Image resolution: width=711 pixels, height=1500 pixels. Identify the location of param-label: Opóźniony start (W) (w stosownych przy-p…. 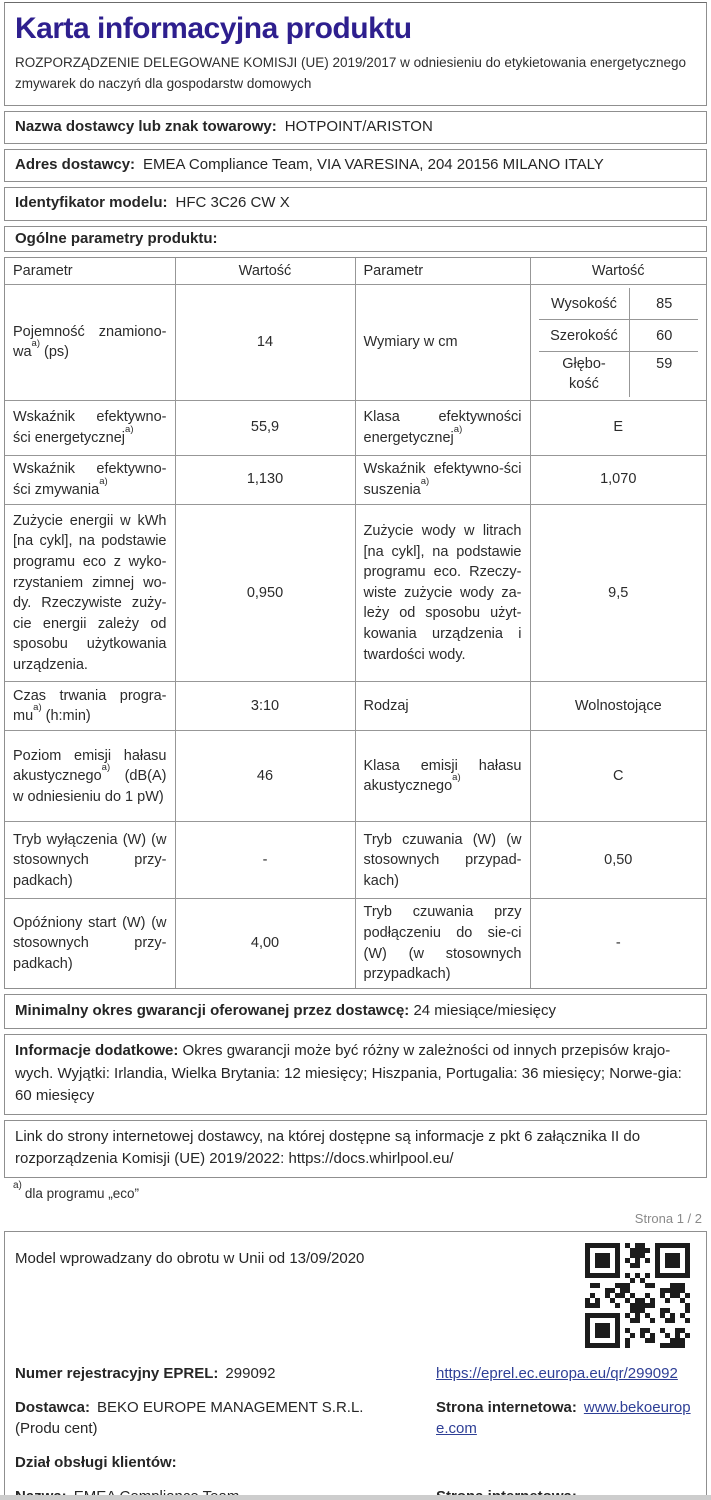
(90, 943).